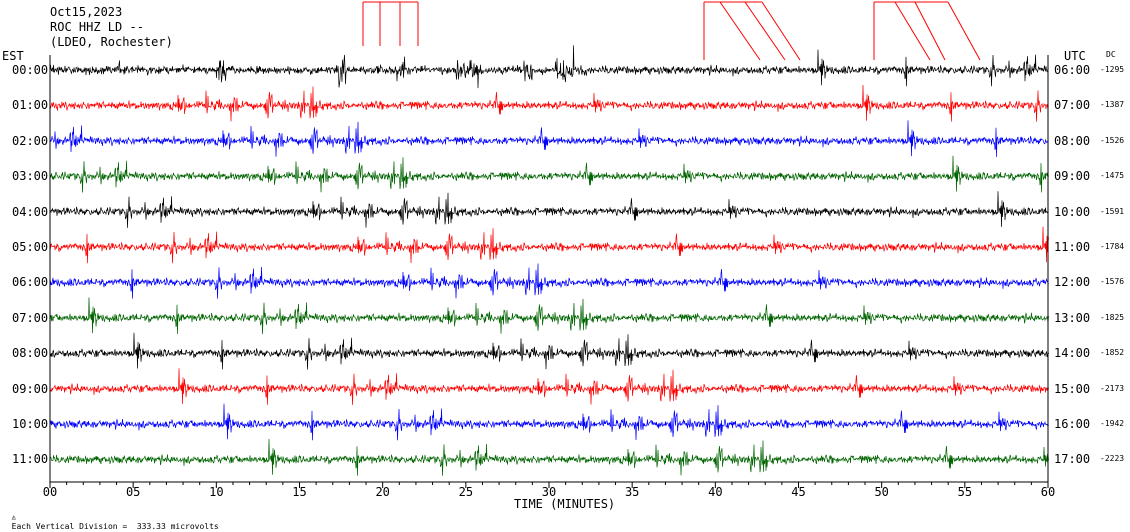 The width and height of the screenshot is (1130, 532). I want to click on est-label: 06:00, so click(30, 282).